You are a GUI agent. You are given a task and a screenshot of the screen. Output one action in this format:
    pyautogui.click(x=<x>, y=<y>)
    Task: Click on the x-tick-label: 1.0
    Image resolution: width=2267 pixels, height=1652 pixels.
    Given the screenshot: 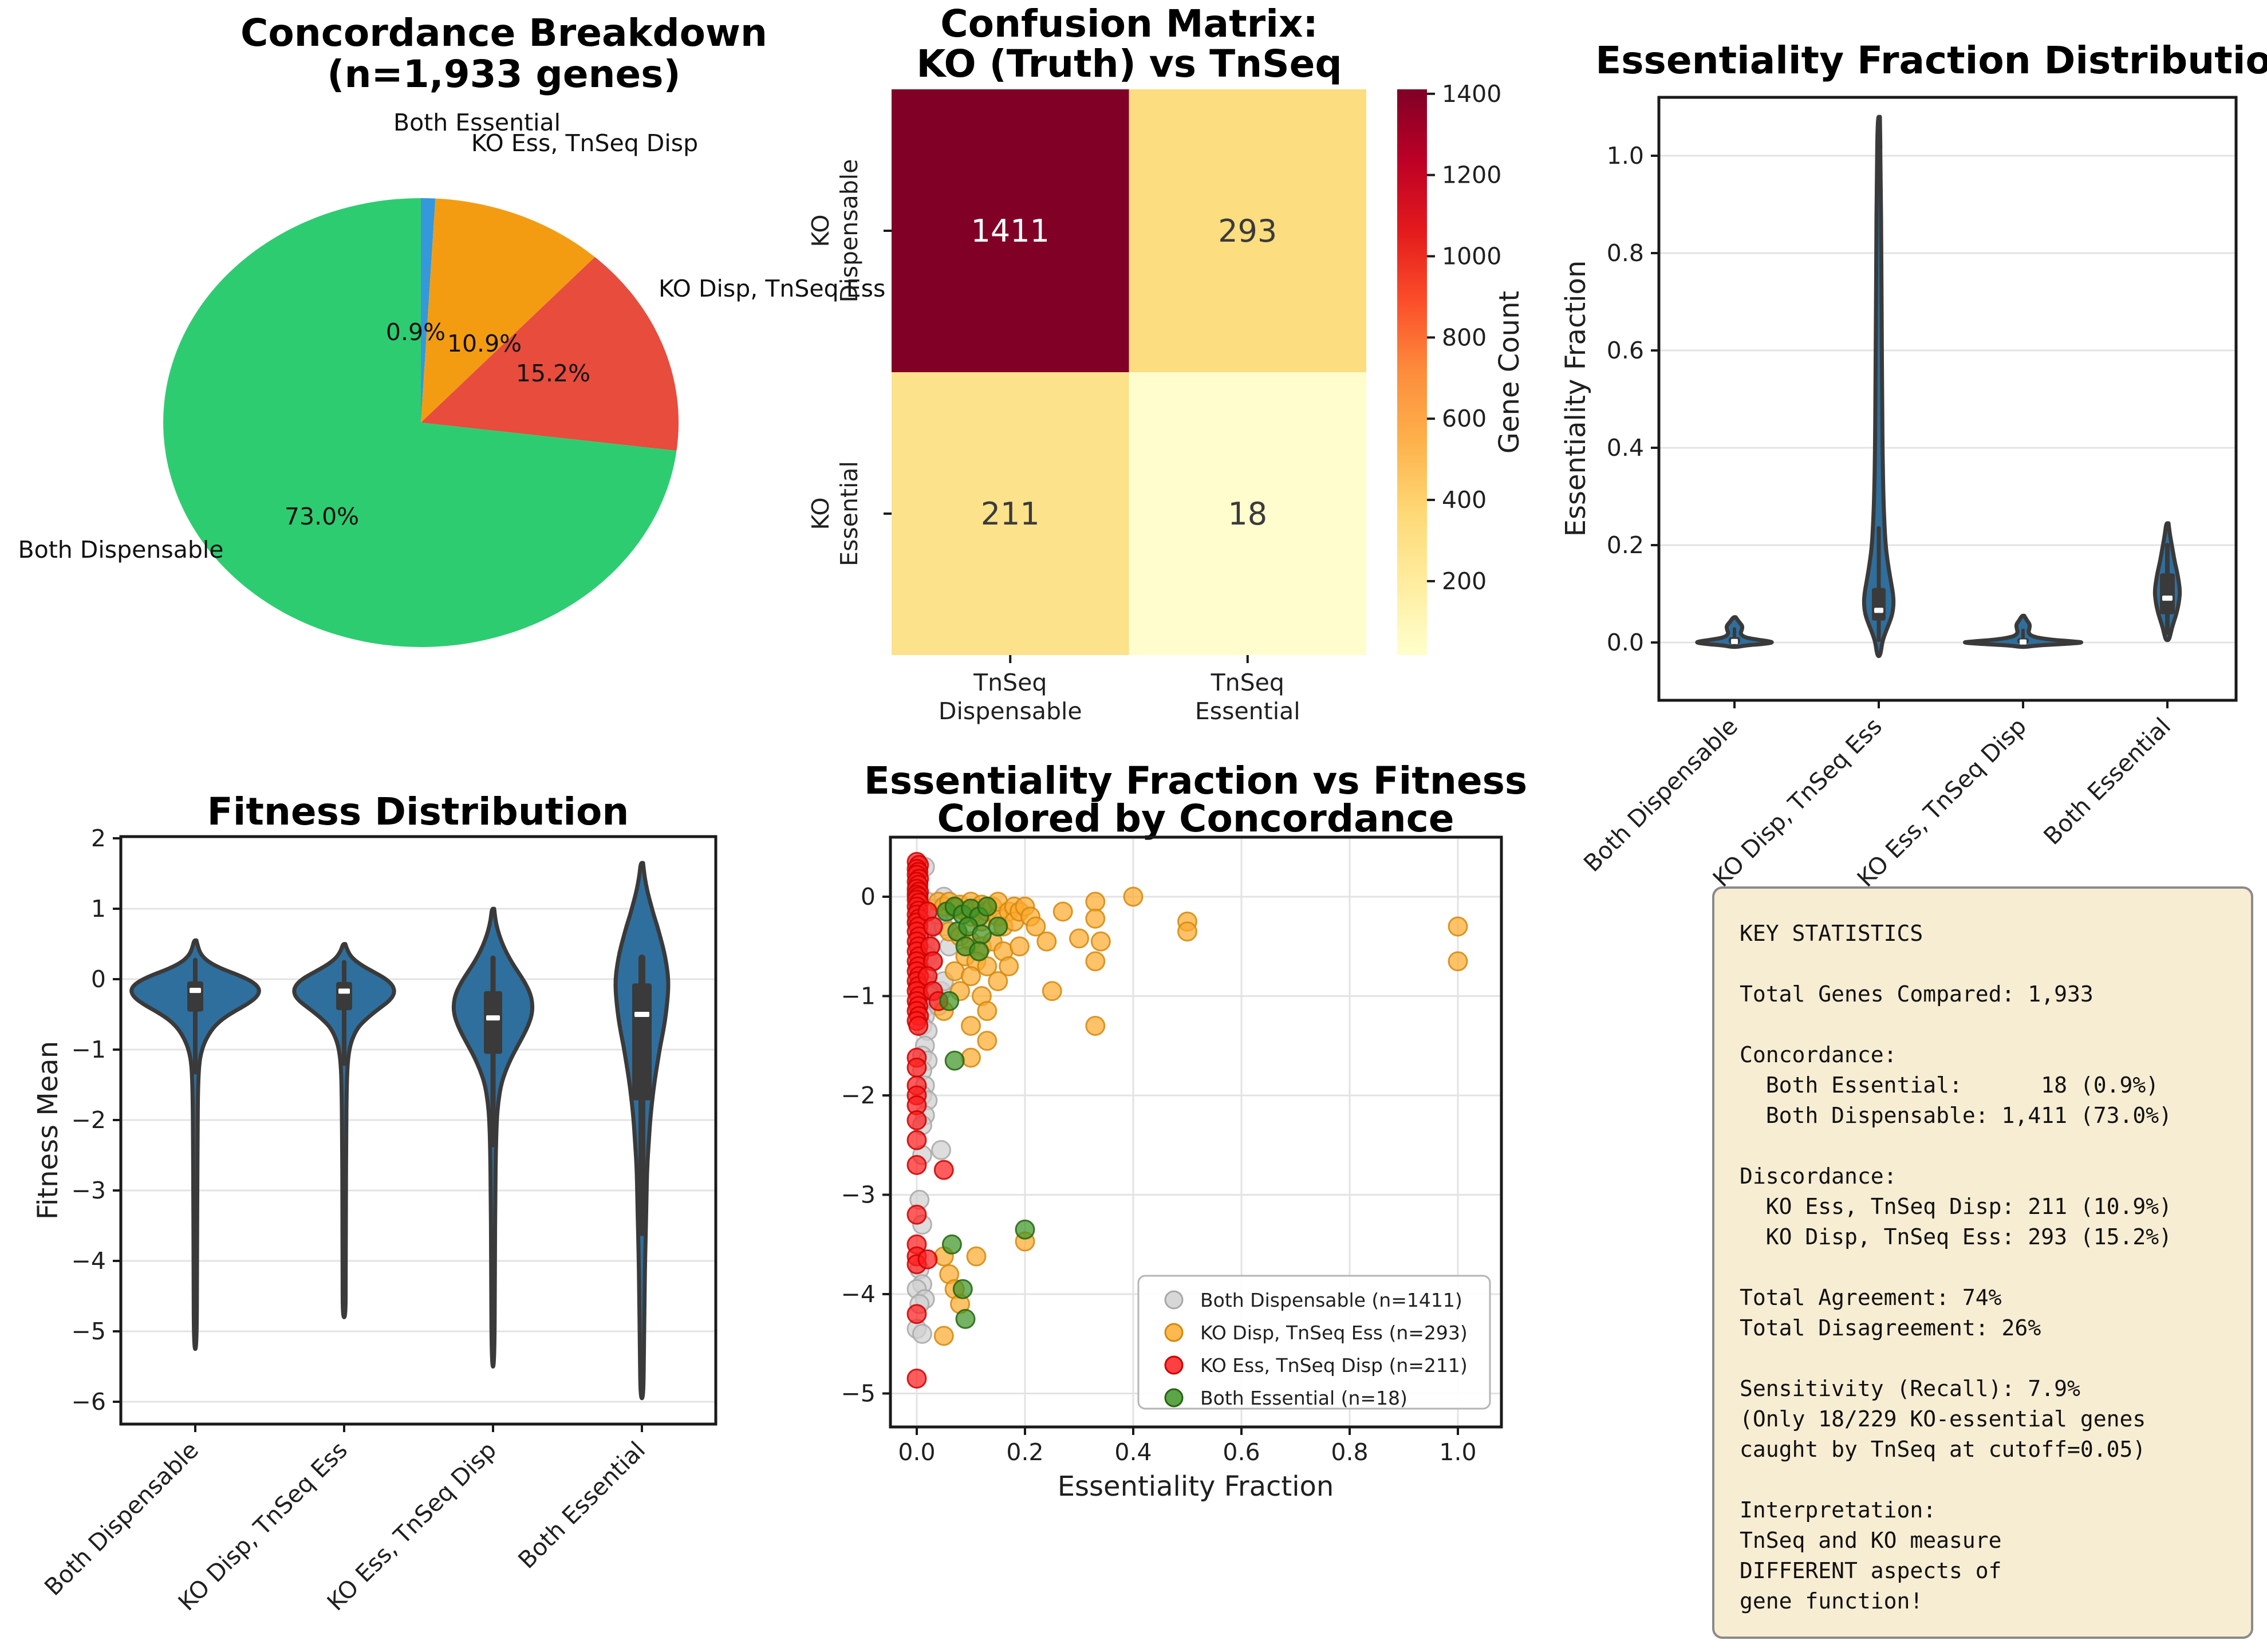 What is the action you would take?
    pyautogui.click(x=1458, y=1452)
    